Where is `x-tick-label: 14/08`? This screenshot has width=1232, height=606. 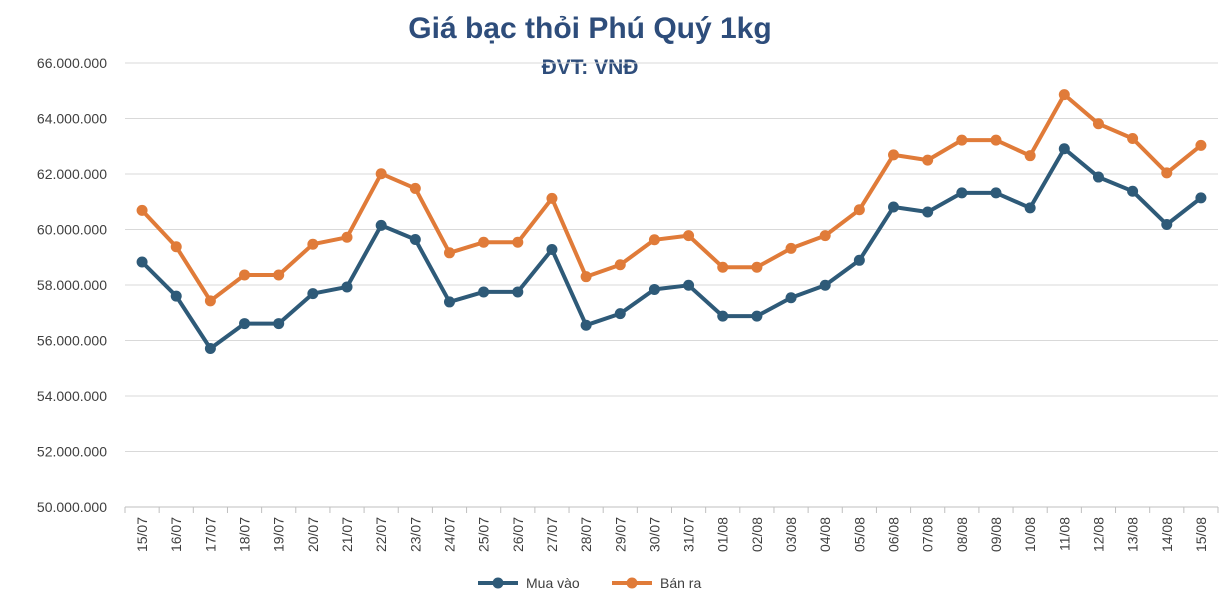 x-tick-label: 14/08 is located at coordinates (1167, 534).